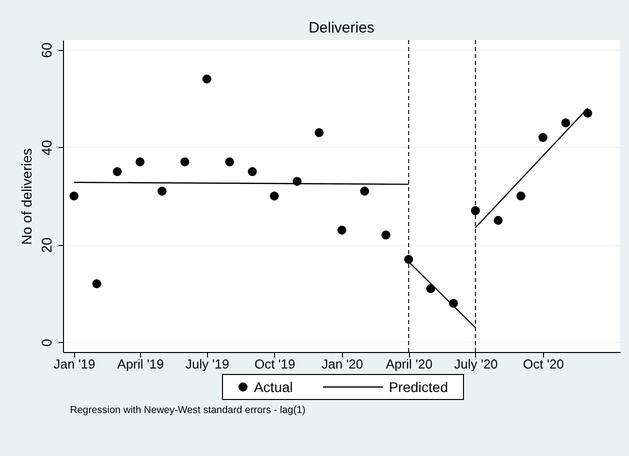 This screenshot has width=629, height=456. I want to click on x-tick-label: July '19, so click(208, 364).